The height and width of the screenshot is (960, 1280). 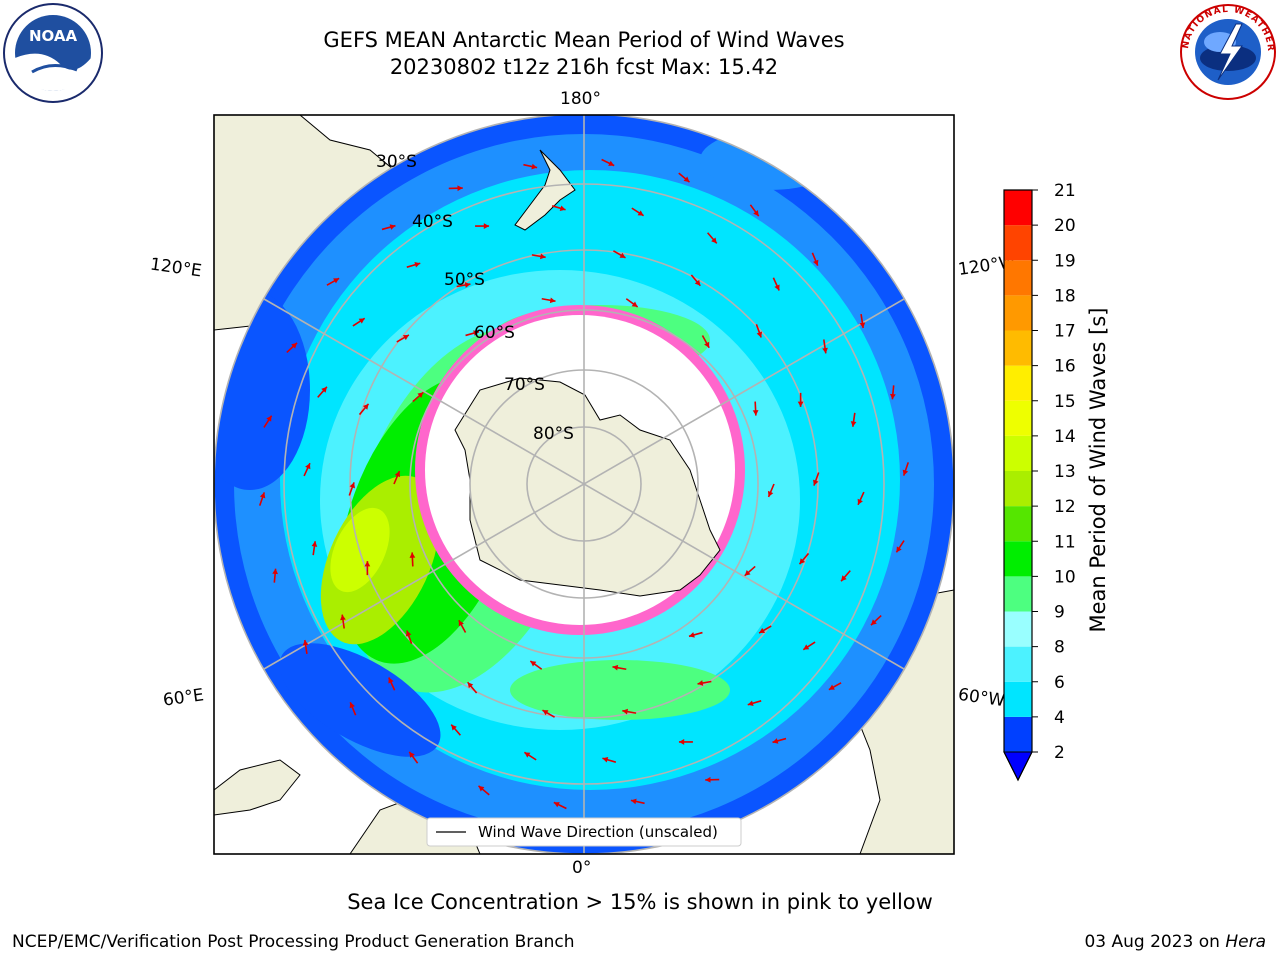 I want to click on colorbar-tick-label: 8, so click(x=1059, y=648).